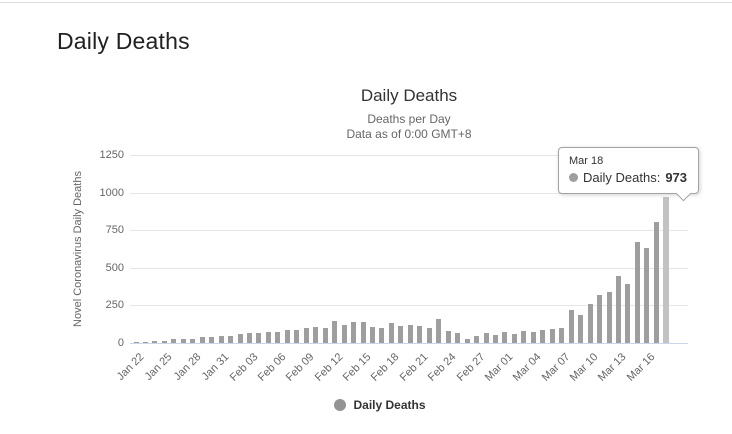  I want to click on x-tick-mar-10: Mar 10, so click(584, 367).